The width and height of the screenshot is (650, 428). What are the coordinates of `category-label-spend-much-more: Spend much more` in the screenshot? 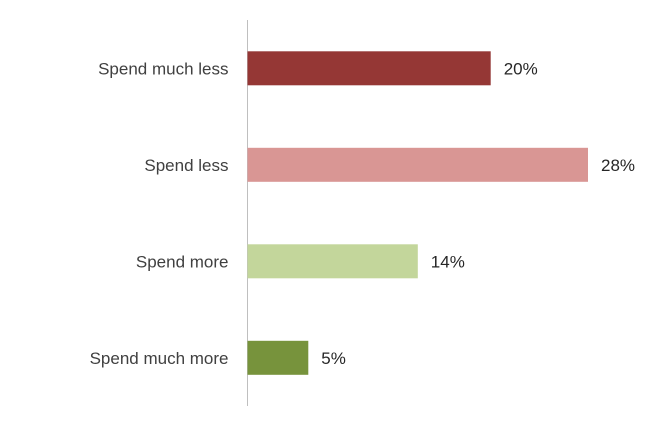 It's located at (159, 358).